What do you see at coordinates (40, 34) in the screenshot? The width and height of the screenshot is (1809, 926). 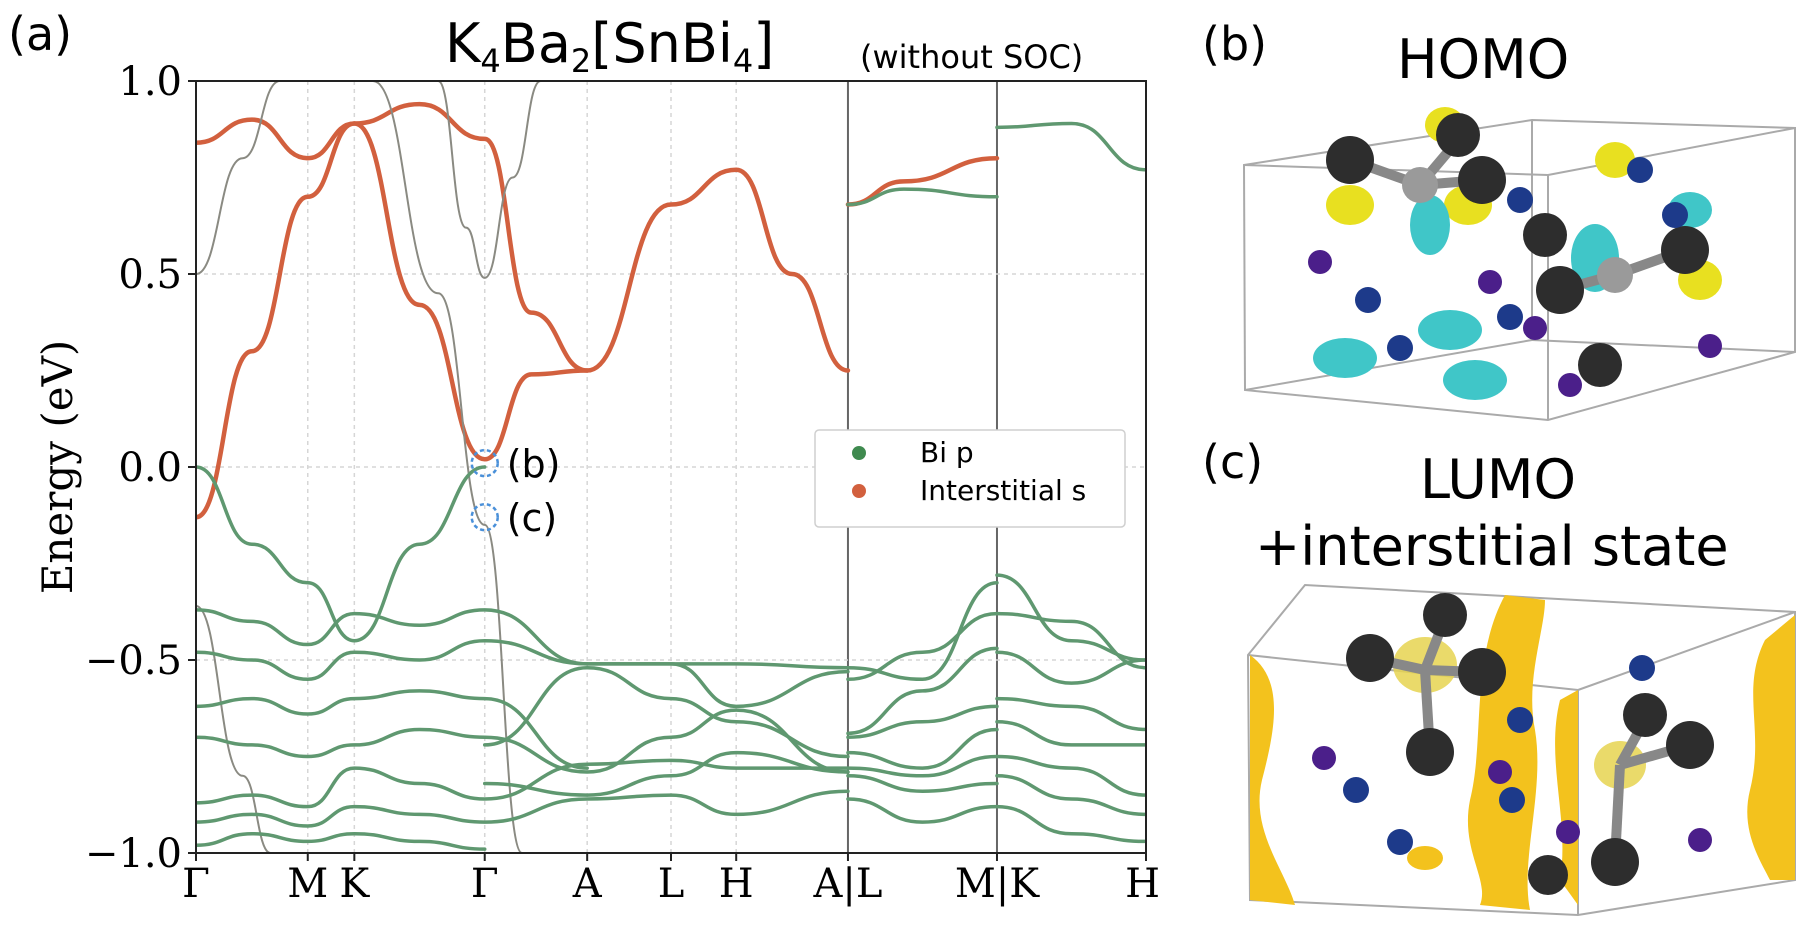 I see `panel-label-a: (a)` at bounding box center [40, 34].